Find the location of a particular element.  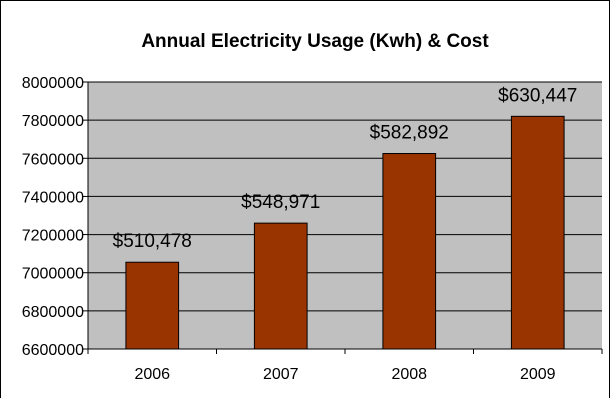

x-tick-label: 2007 is located at coordinates (281, 374).